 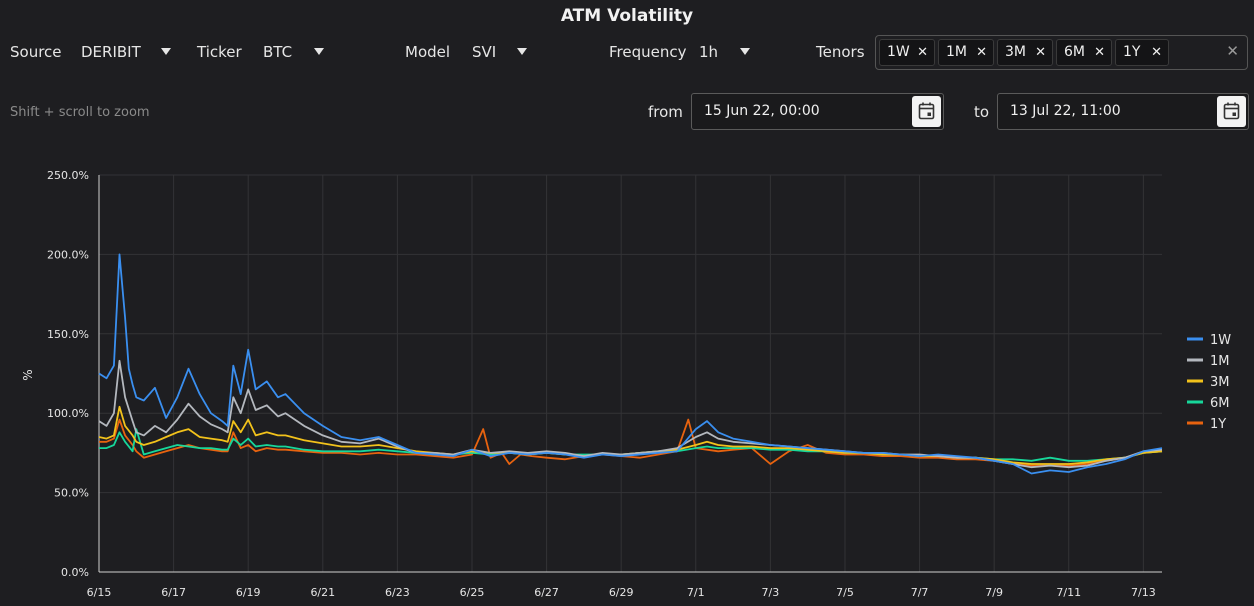 I want to click on legend-label-1y: 1Y, so click(x=1218, y=424).